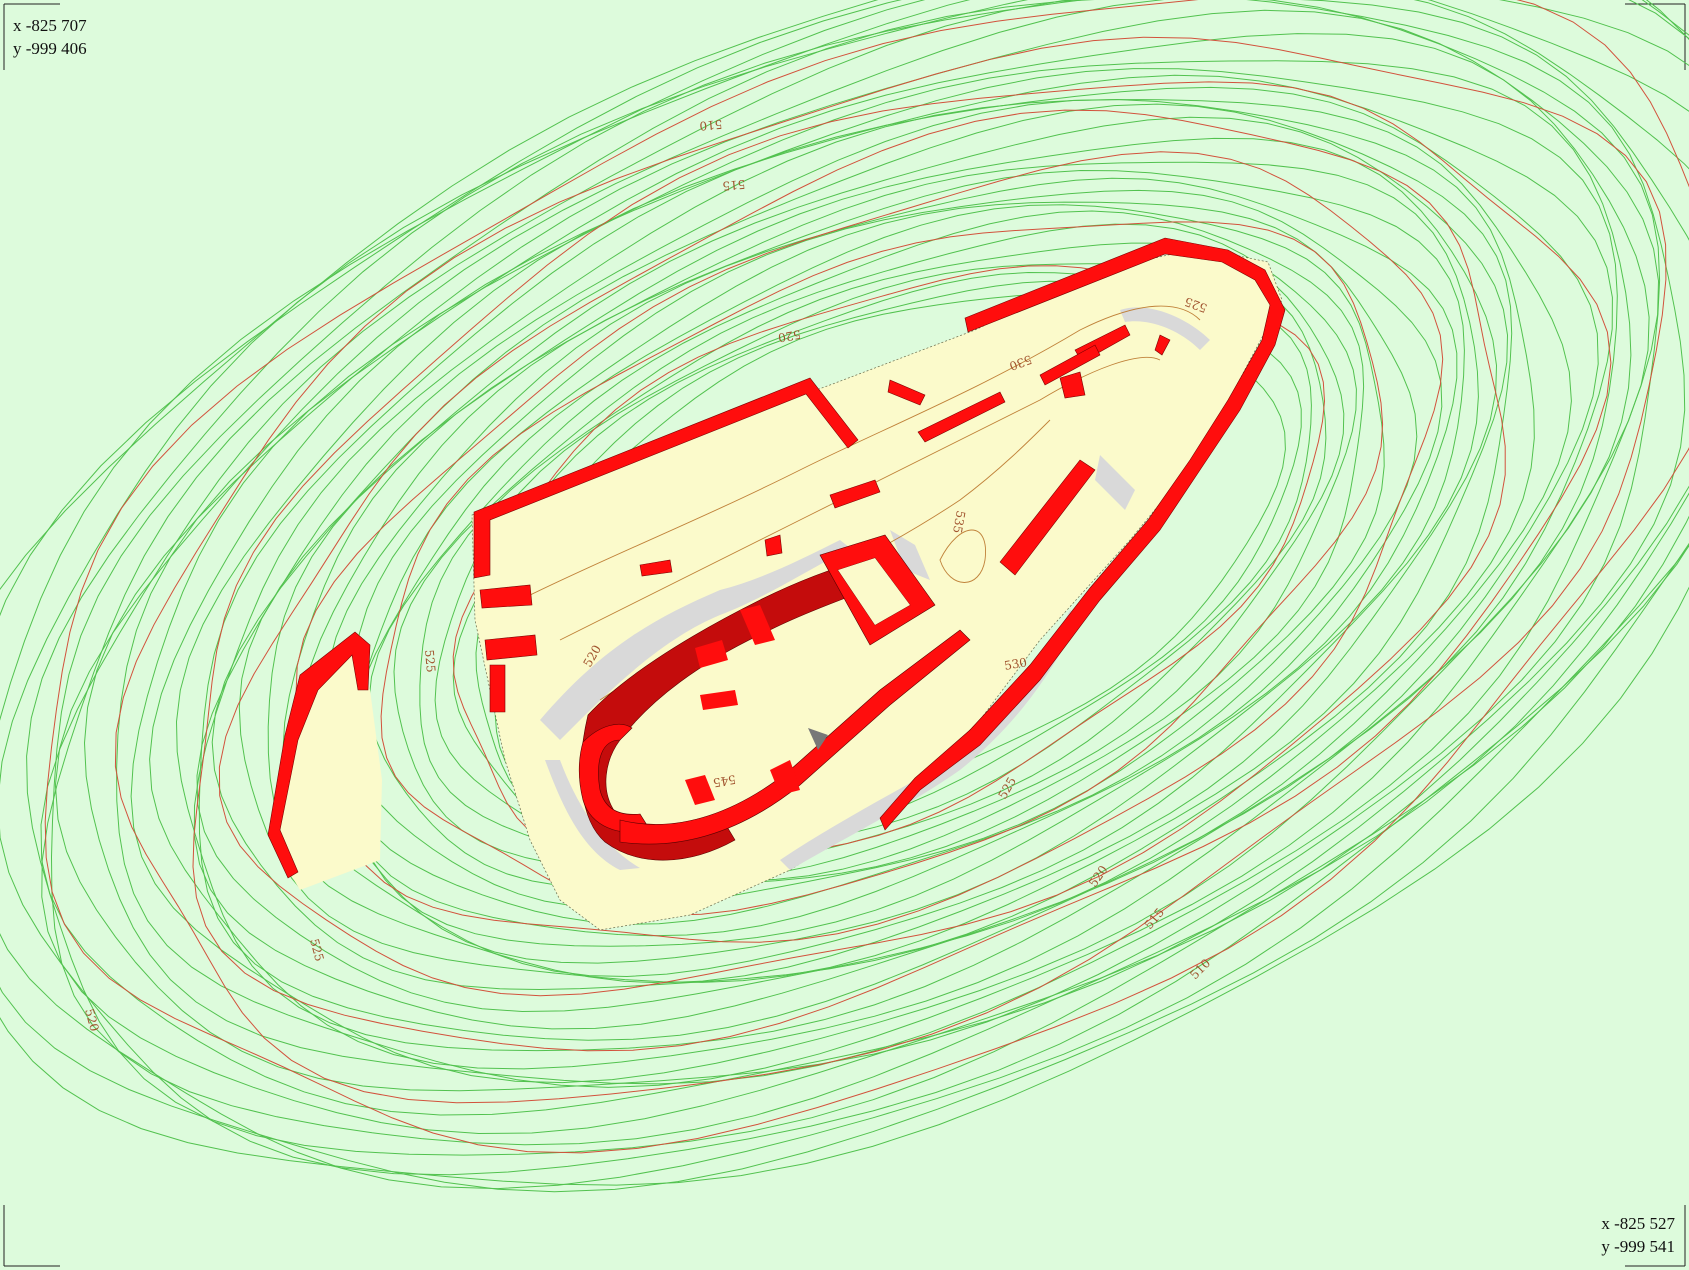 This screenshot has width=1689, height=1270. I want to click on contour-label-520-southeast: 520, so click(1098, 876).